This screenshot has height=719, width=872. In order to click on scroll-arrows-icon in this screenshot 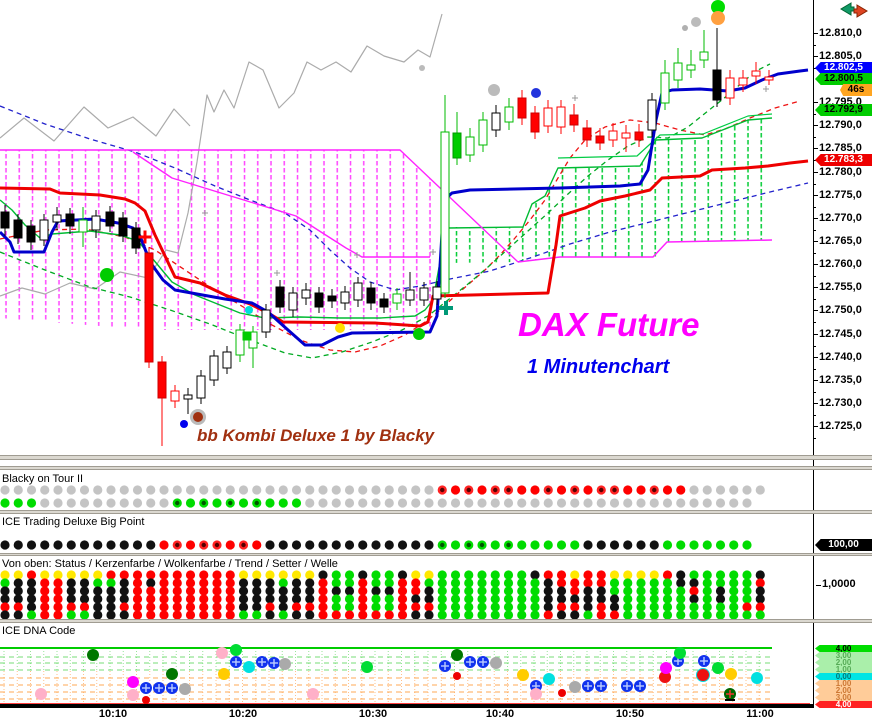, I will do `click(855, 10)`.